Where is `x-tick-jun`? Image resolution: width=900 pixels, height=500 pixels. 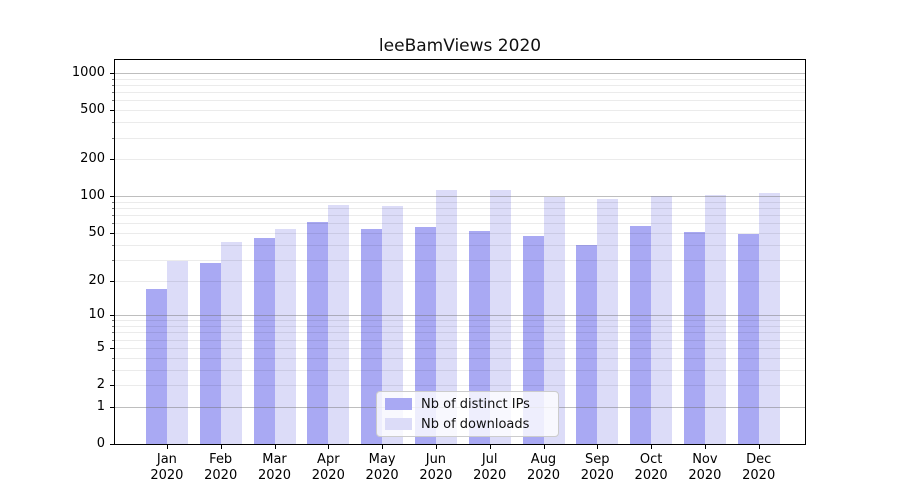 x-tick-jun is located at coordinates (436, 447).